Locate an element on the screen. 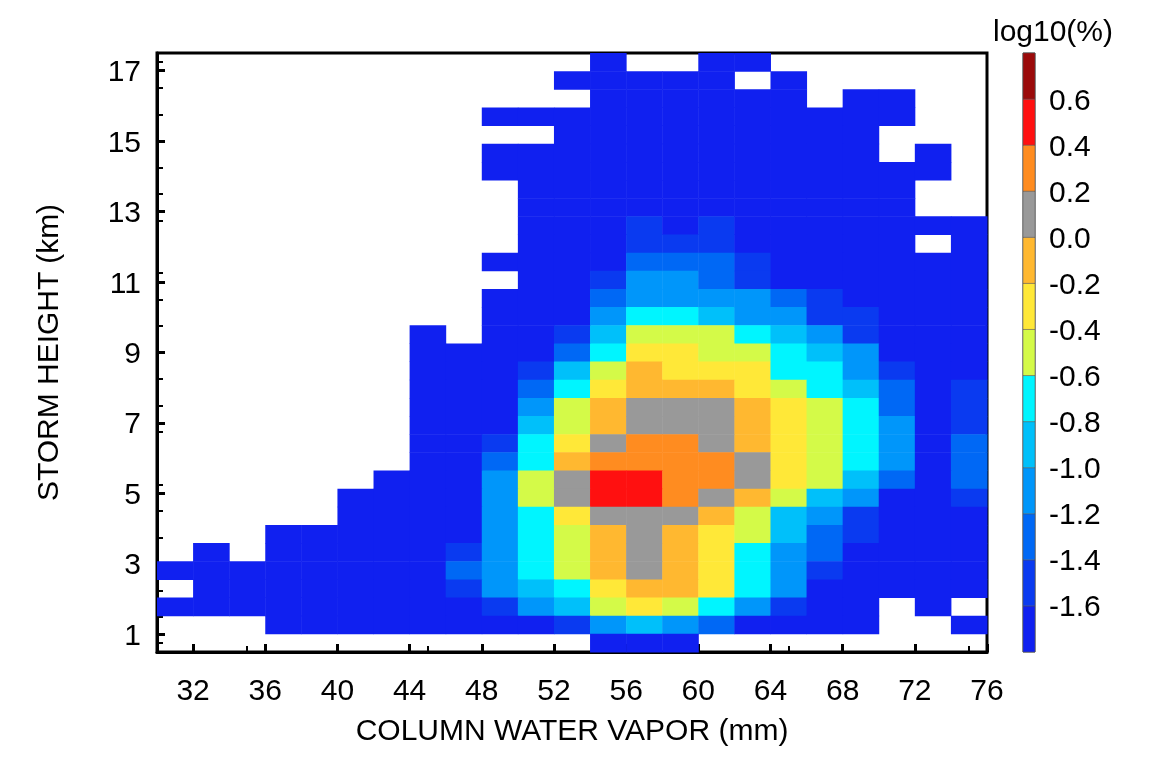  x-tick-label: 72 is located at coordinates (915, 689).